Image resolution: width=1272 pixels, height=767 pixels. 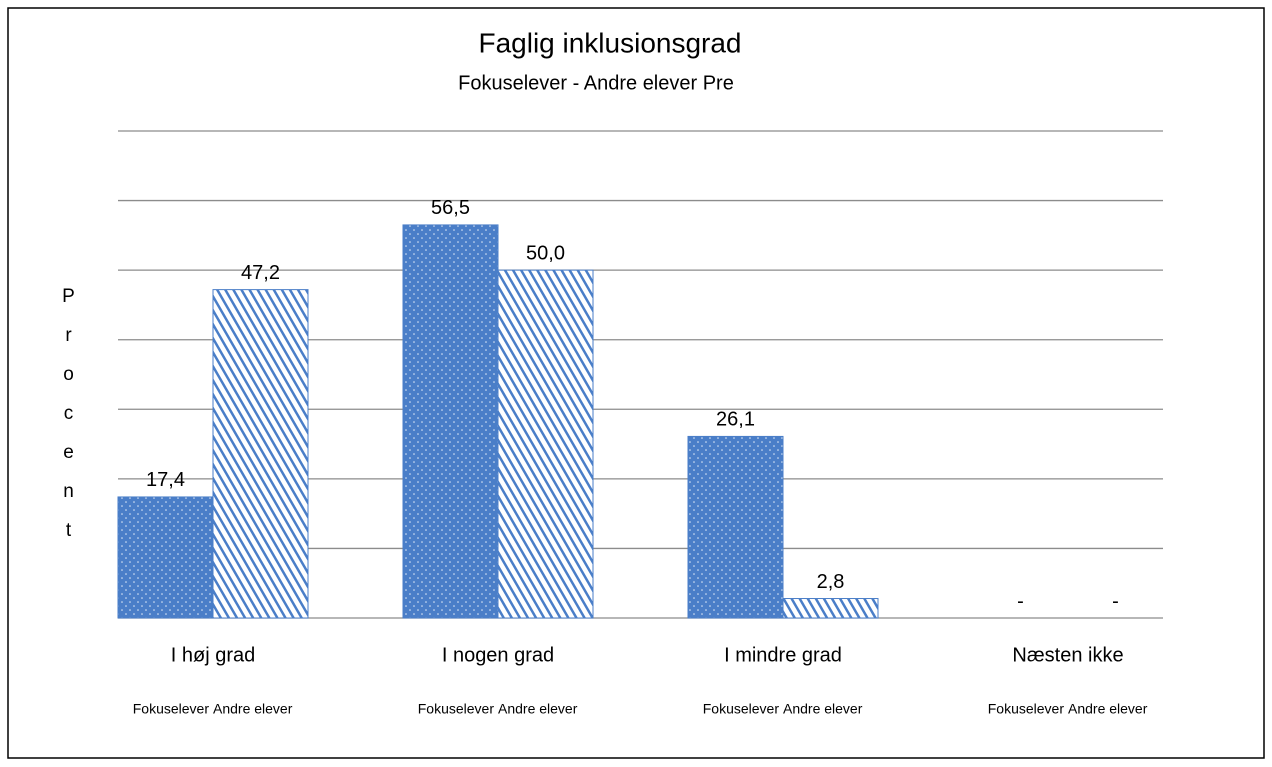 What do you see at coordinates (498, 655) in the screenshot?
I see `x-tick-label: I nogen grad` at bounding box center [498, 655].